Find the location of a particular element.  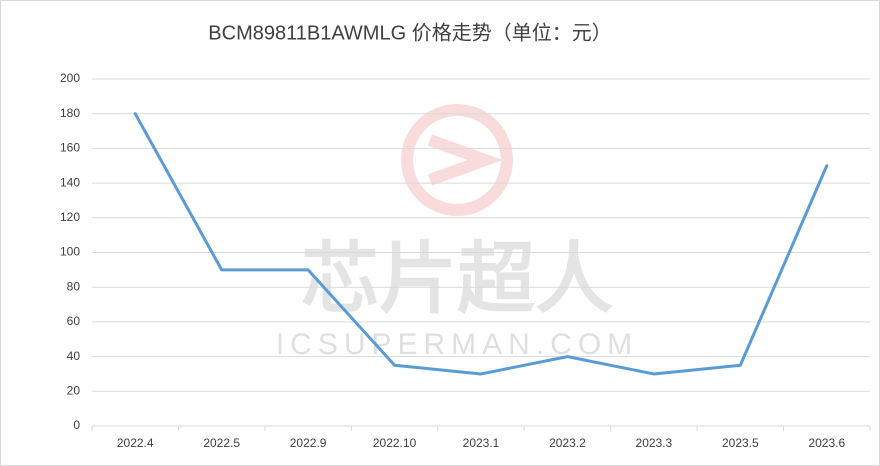

x-tick-label: 2022.10 is located at coordinates (395, 443).